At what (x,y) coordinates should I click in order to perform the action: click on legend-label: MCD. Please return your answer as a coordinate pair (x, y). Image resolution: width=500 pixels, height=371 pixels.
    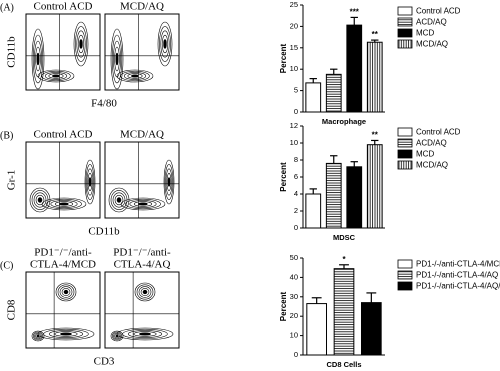
    Looking at the image, I should click on (425, 154).